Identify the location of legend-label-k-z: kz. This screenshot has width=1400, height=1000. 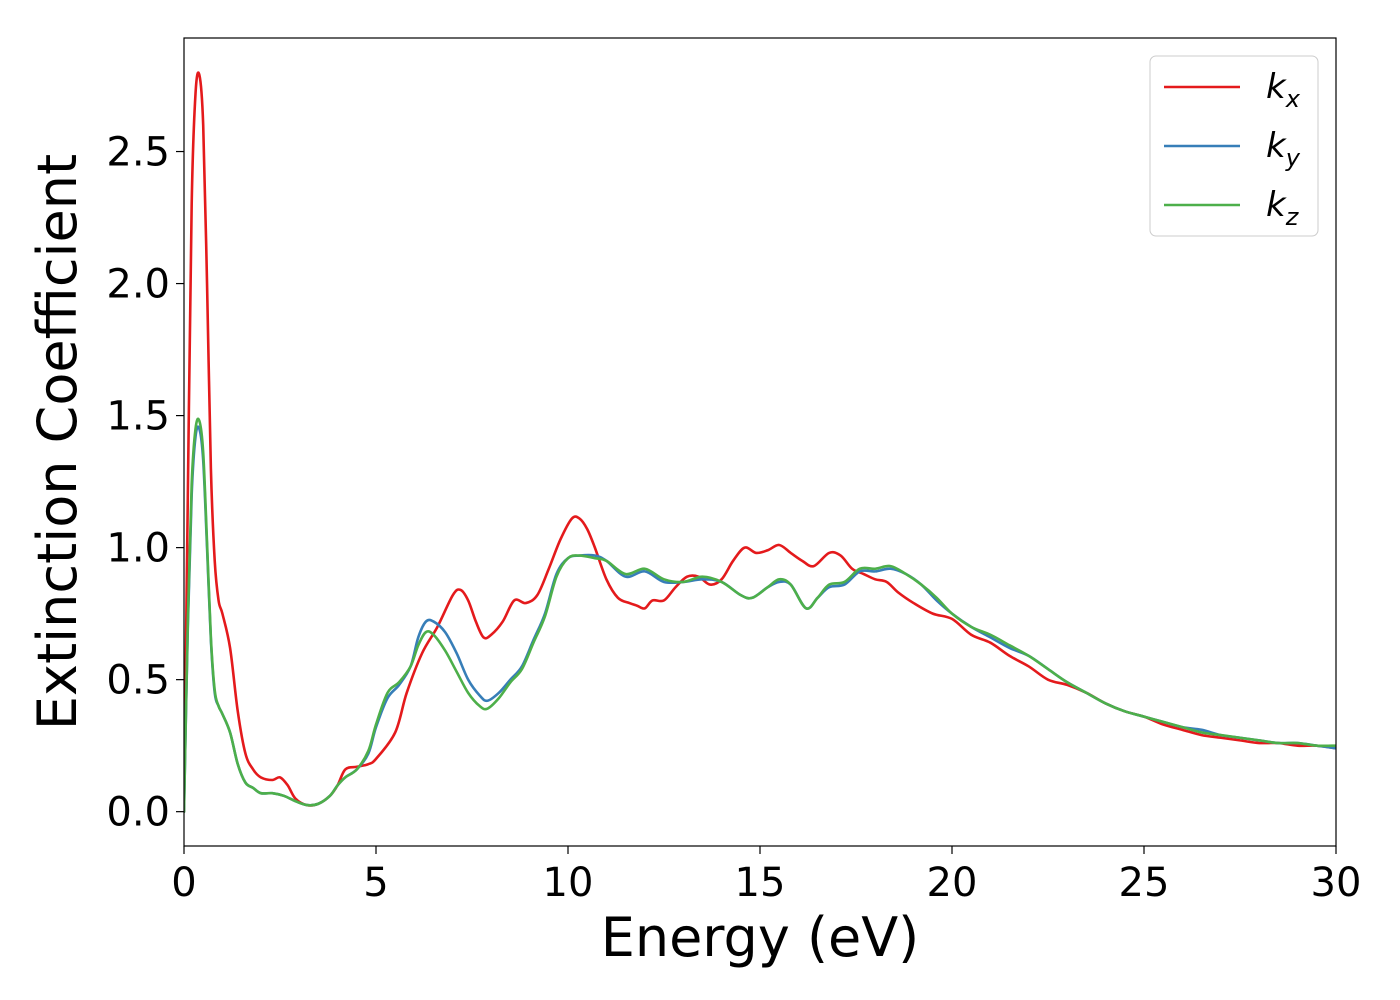
(1283, 208).